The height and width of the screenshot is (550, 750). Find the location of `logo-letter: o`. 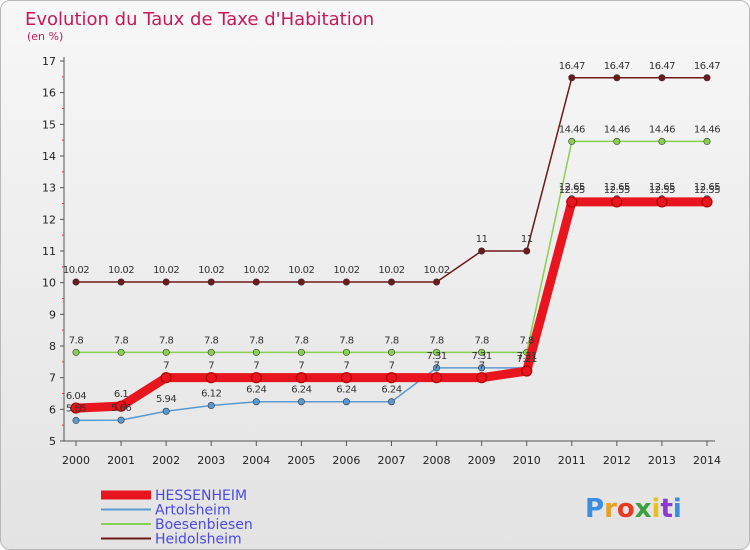

logo-letter: o is located at coordinates (626, 509).